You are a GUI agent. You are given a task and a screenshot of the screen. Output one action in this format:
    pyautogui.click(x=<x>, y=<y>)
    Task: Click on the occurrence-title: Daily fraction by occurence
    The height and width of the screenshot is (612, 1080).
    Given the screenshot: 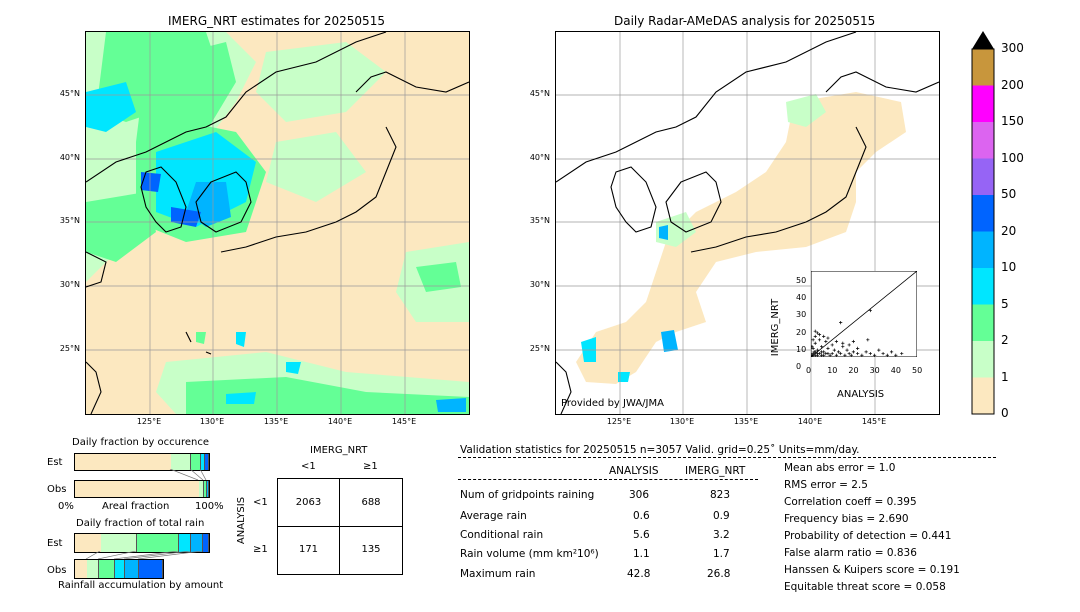 What is the action you would take?
    pyautogui.click(x=141, y=442)
    